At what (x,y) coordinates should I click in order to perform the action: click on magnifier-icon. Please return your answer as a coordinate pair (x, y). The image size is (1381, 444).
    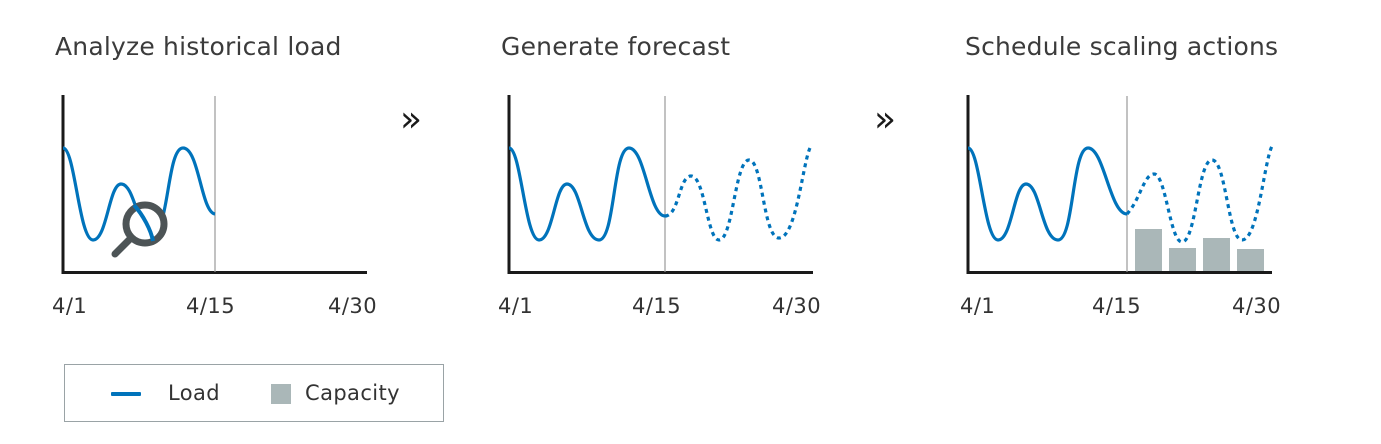
    Looking at the image, I should click on (139, 229).